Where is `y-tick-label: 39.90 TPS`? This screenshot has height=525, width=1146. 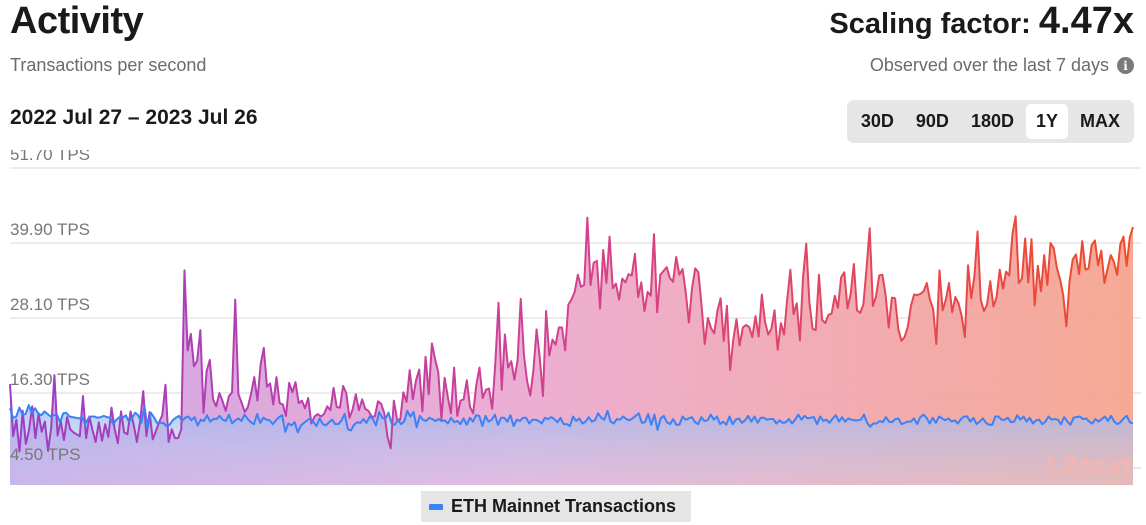
y-tick-label: 39.90 TPS is located at coordinates (50, 229).